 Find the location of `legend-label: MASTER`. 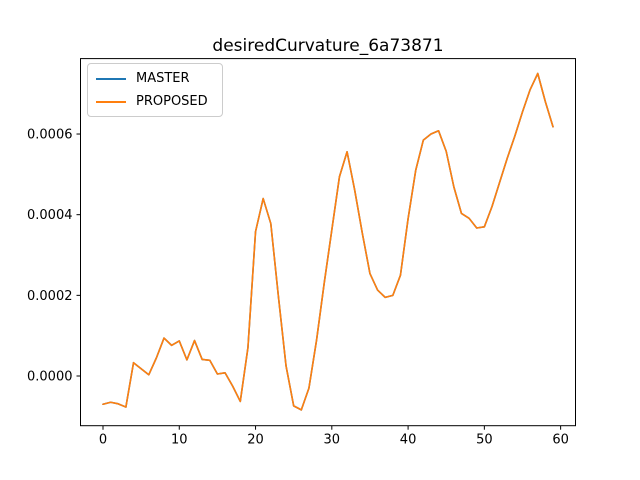

legend-label: MASTER is located at coordinates (163, 78).